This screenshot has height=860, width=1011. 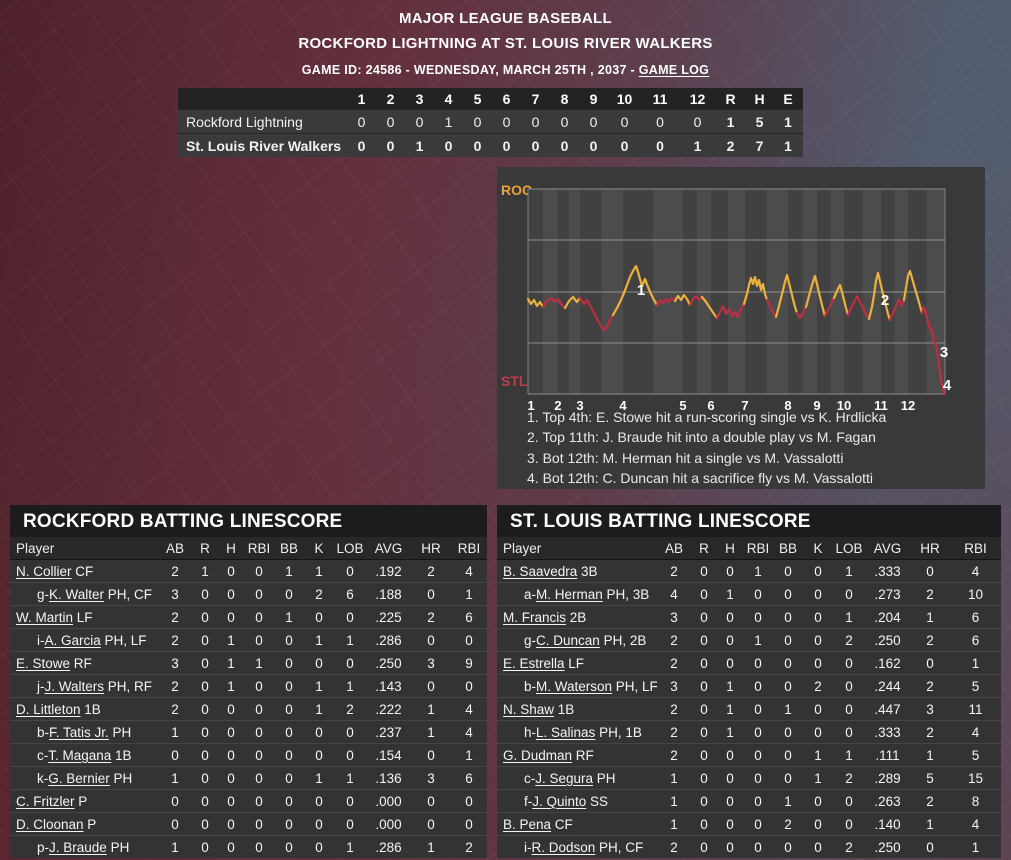 I want to click on player-cell: b-F. Tatis Jr. PH, so click(x=84, y=732).